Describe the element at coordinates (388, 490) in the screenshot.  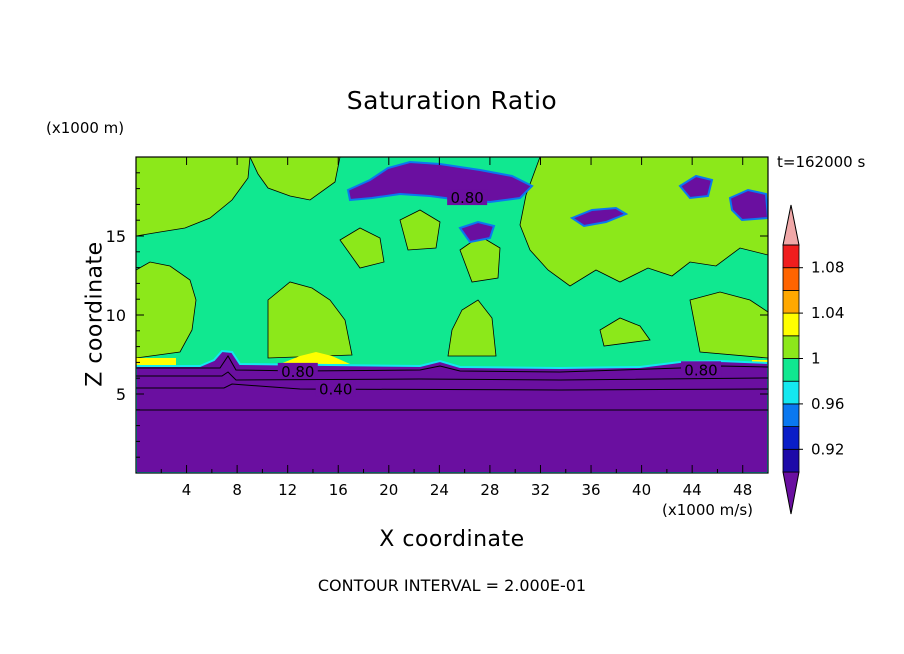
I see `x-tick-label: 20` at that location.